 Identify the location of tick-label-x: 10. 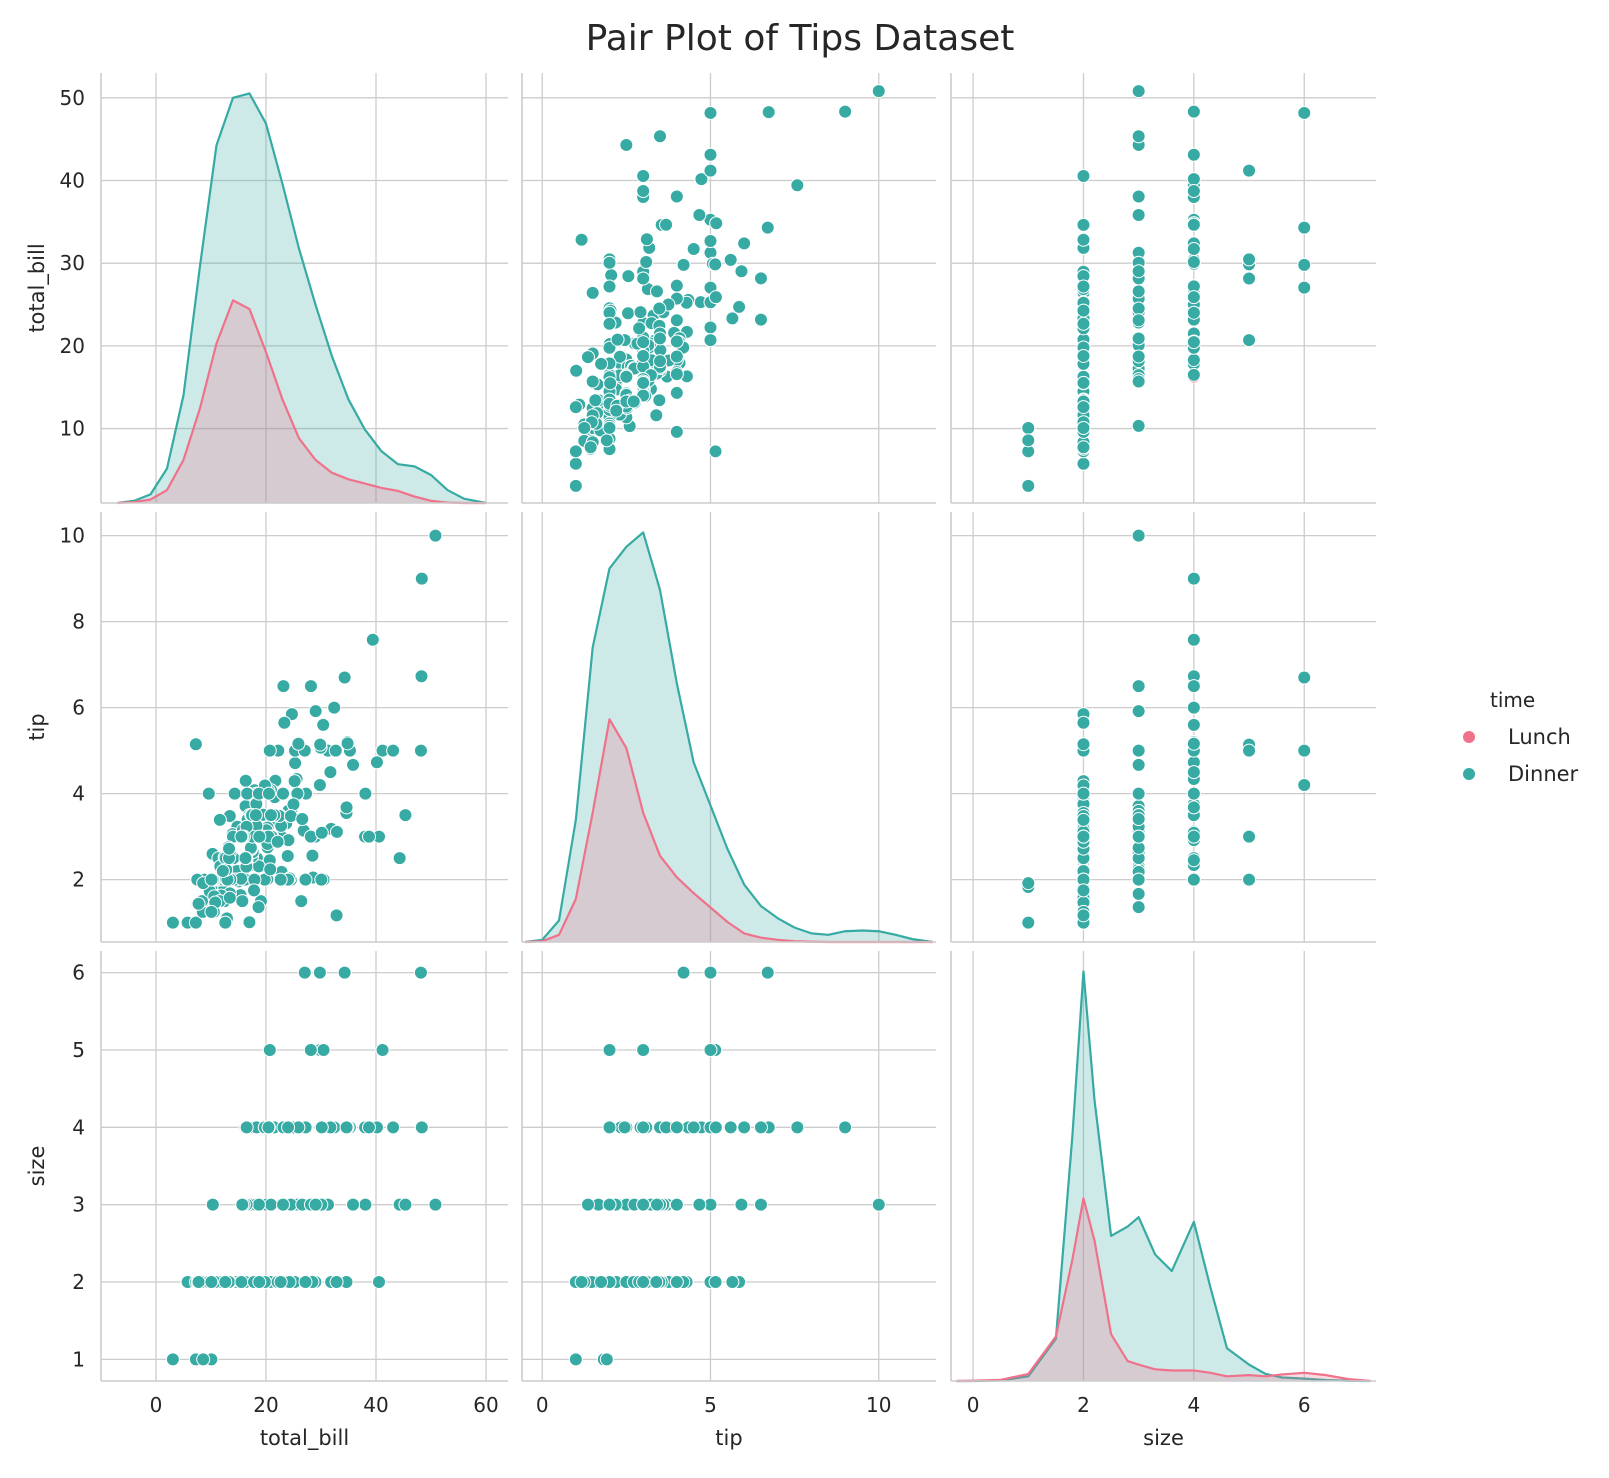
(878, 1405).